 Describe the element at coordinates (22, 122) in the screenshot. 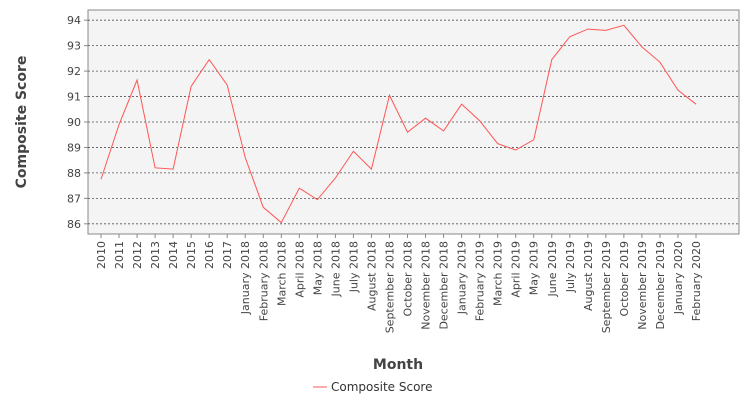

I see `y-axis-title: Composite Score` at that location.